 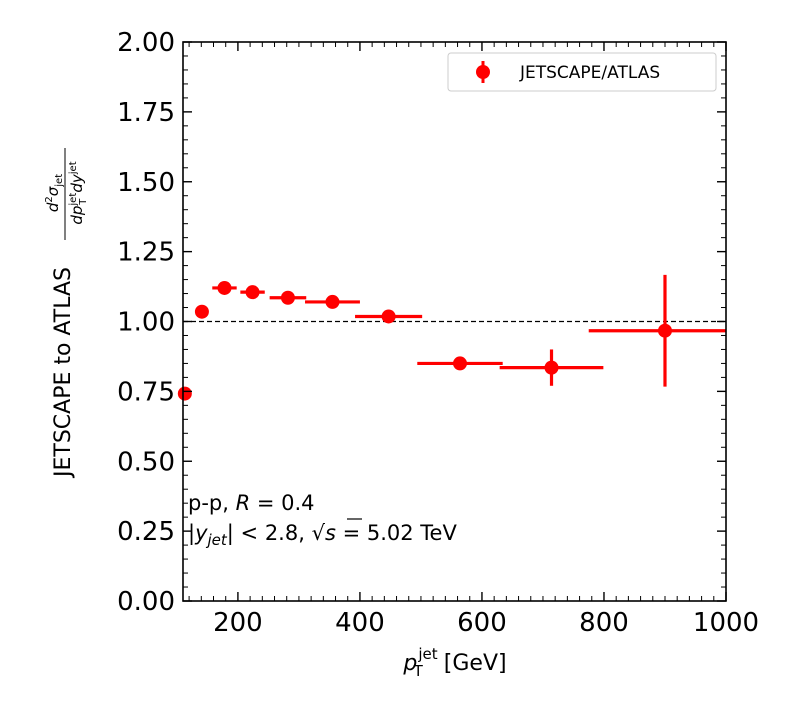 What do you see at coordinates (73, 168) in the screenshot?
I see `y-den-dy-sup: jet` at bounding box center [73, 168].